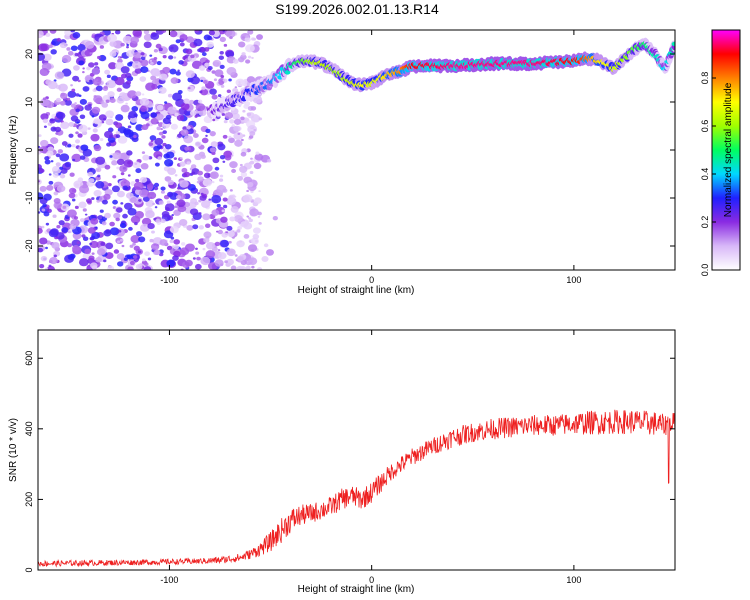 Image resolution: width=750 pixels, height=600 pixels. I want to click on spectrogram-x-tick-label: -100, so click(169, 280).